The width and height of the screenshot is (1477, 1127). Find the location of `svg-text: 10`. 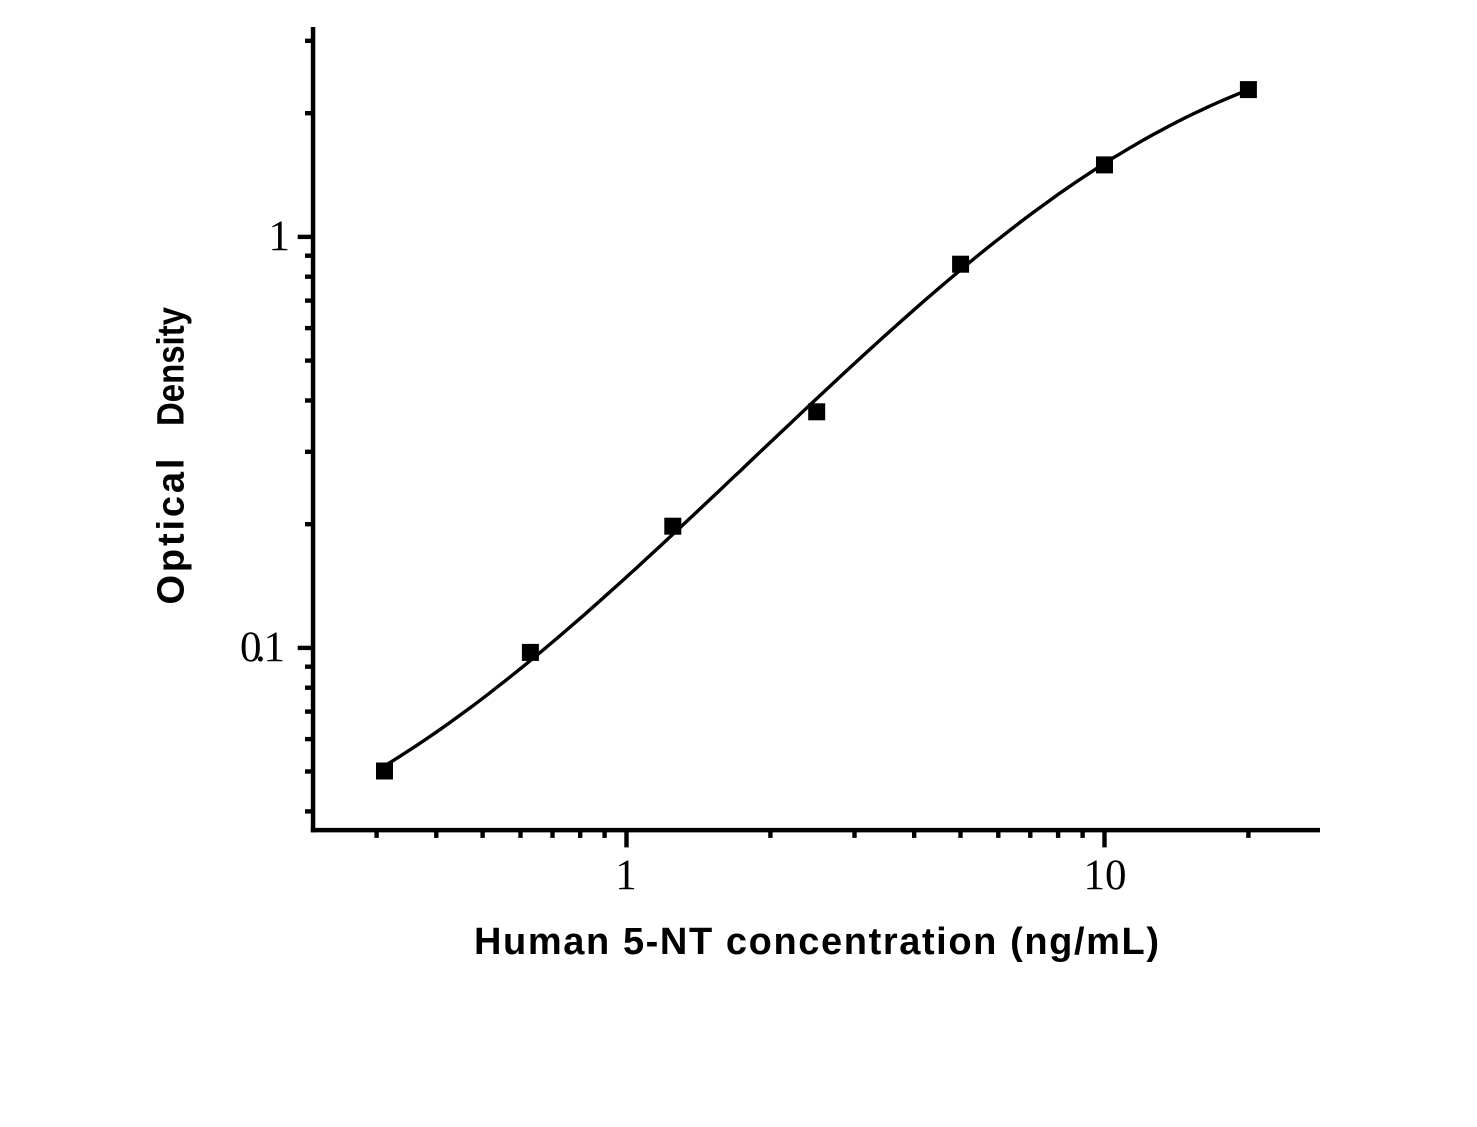

svg-text: 10 is located at coordinates (1105, 875).